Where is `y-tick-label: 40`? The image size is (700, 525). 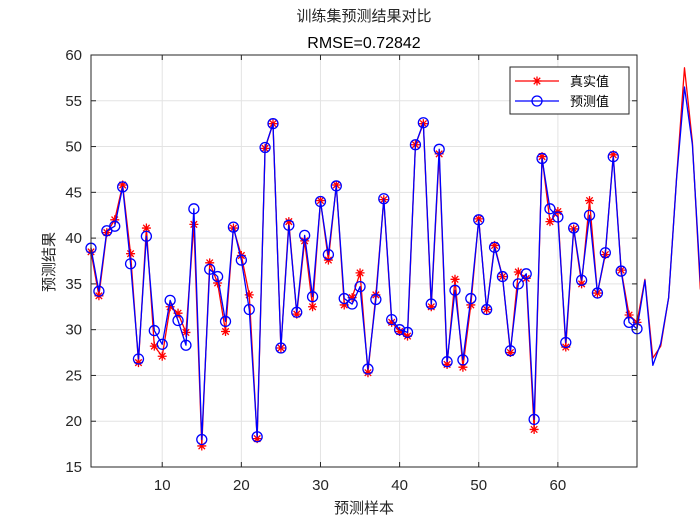 y-tick-label: 40 is located at coordinates (73, 238).